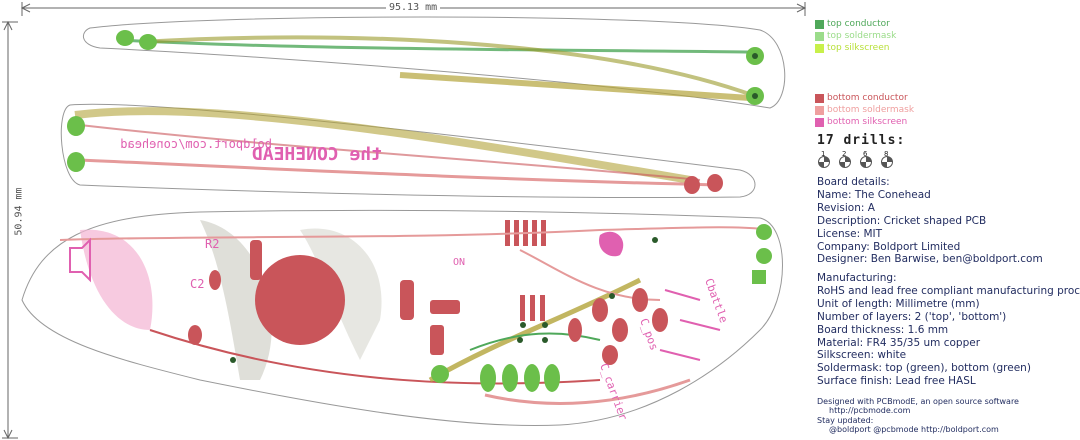  I want to click on height-dimension-label: 50.94 mm, so click(19, 211).